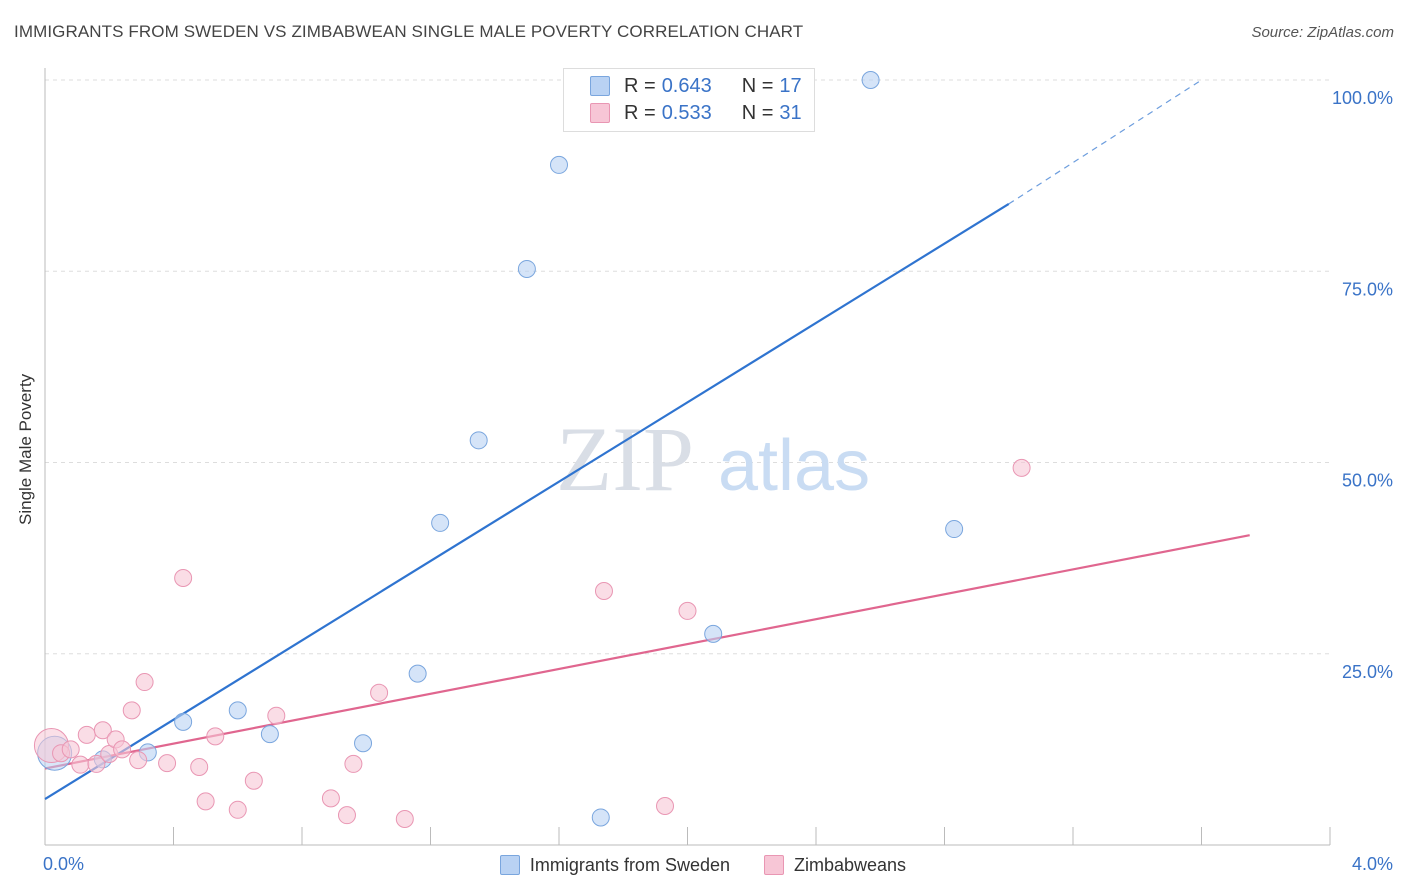 The height and width of the screenshot is (892, 1406). Describe the element at coordinates (790, 112) in the screenshot. I see `n-value: 31` at that location.